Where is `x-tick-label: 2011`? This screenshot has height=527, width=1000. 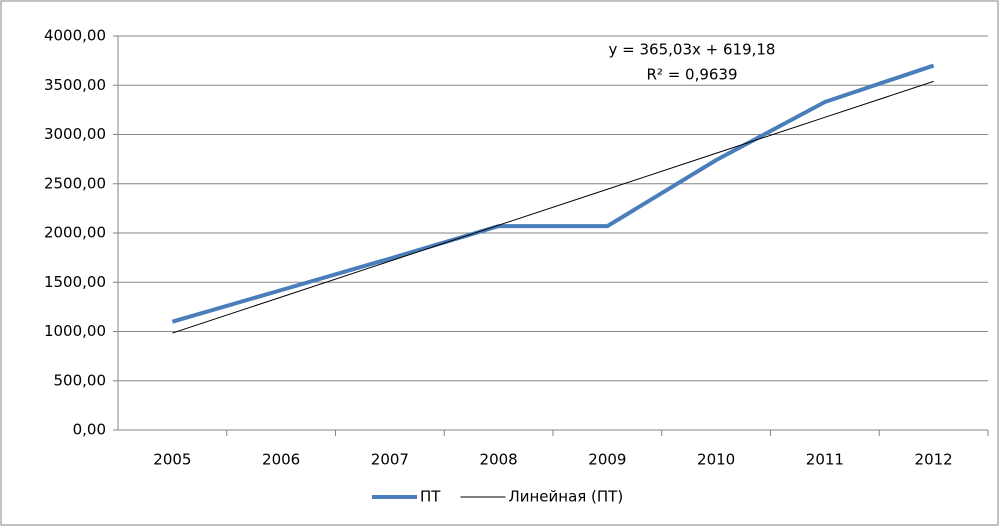 x-tick-label: 2011 is located at coordinates (825, 460).